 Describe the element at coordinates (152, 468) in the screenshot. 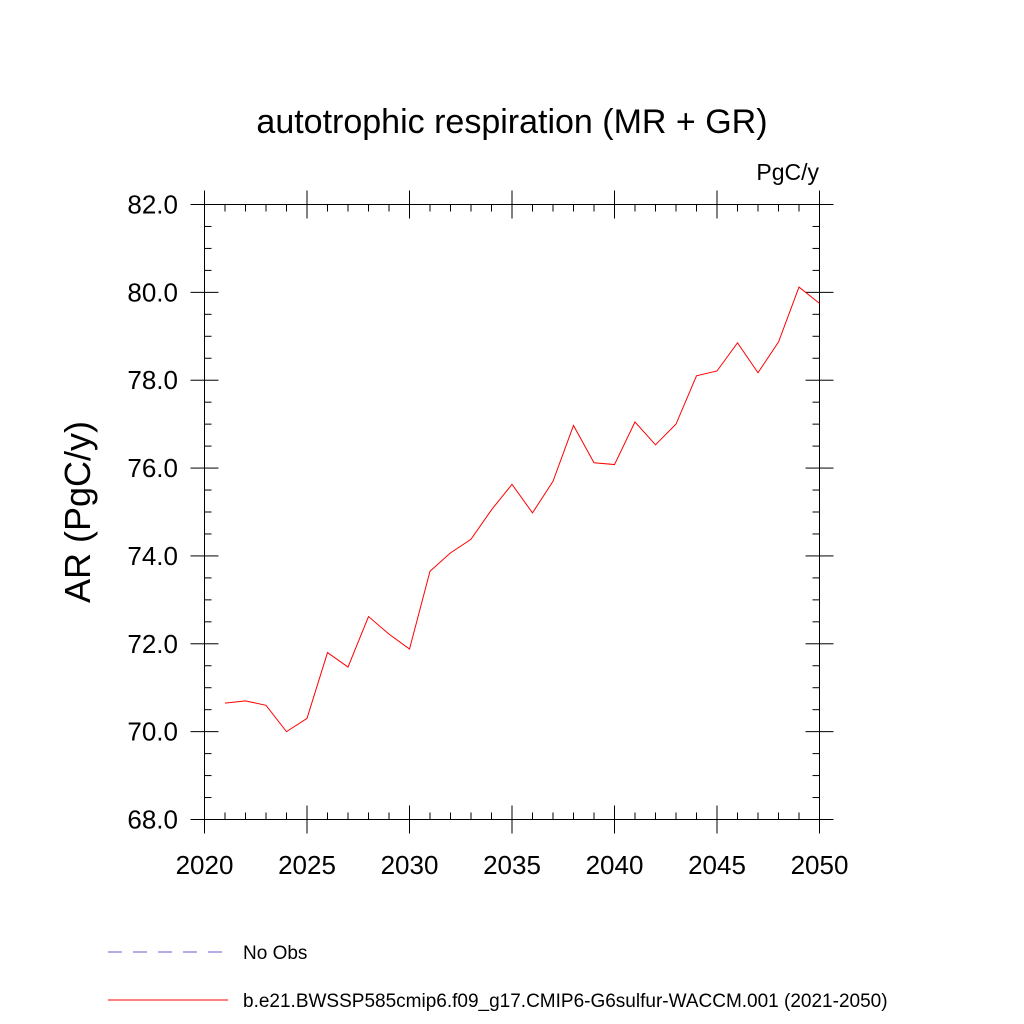

I see `y-tick-label: 76.0` at that location.